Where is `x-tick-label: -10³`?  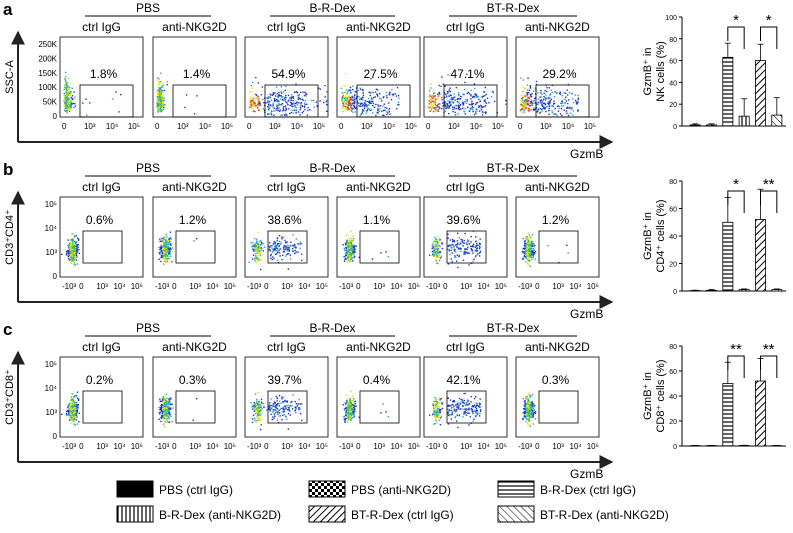 x-tick-label: -10³ is located at coordinates (162, 286).